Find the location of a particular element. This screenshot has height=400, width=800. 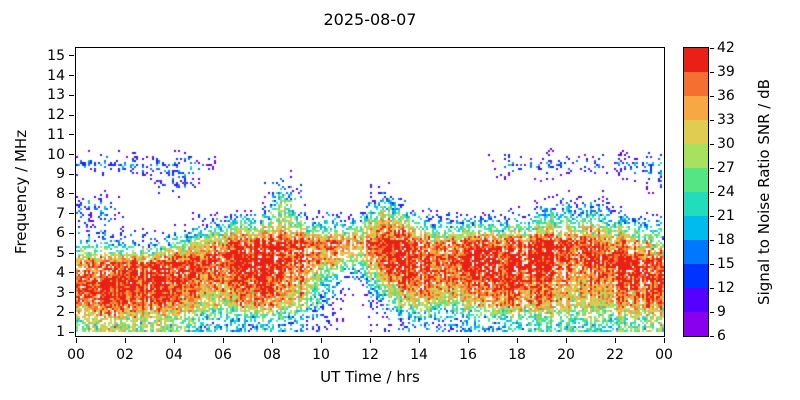

y-tick-label: 10 is located at coordinates (56, 154).